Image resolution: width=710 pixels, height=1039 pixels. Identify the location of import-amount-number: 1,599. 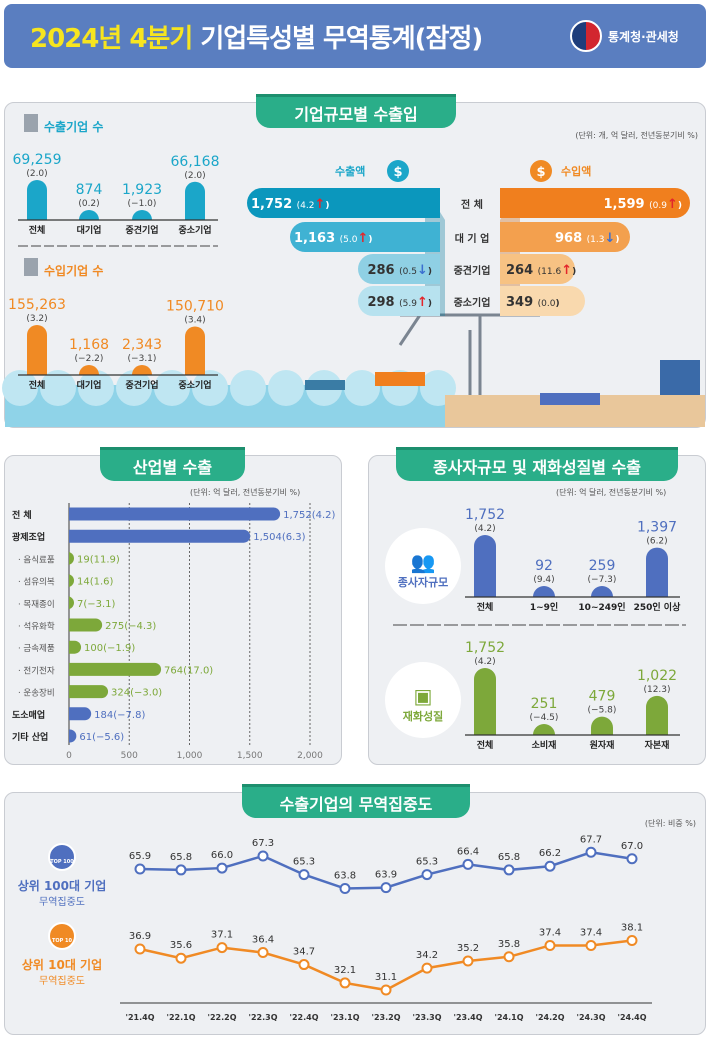
(626, 204).